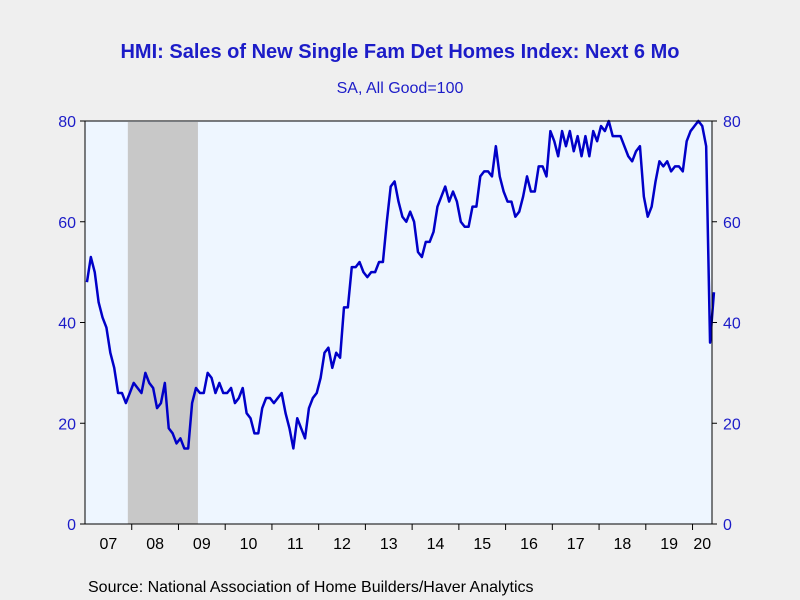 This screenshot has height=600, width=800. Describe the element at coordinates (342, 544) in the screenshot. I see `x-tick-label: 12` at that location.